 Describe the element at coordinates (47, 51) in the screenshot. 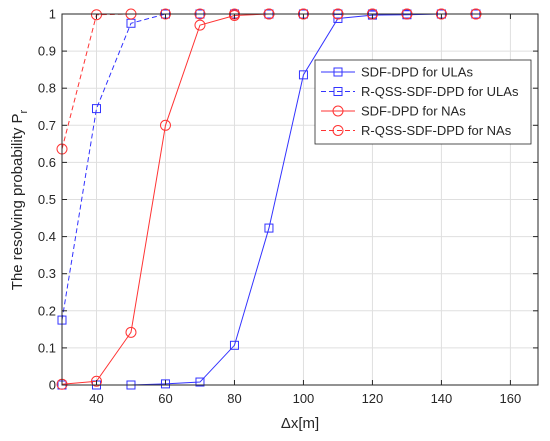

I see `y-tick-label: 0.9` at that location.